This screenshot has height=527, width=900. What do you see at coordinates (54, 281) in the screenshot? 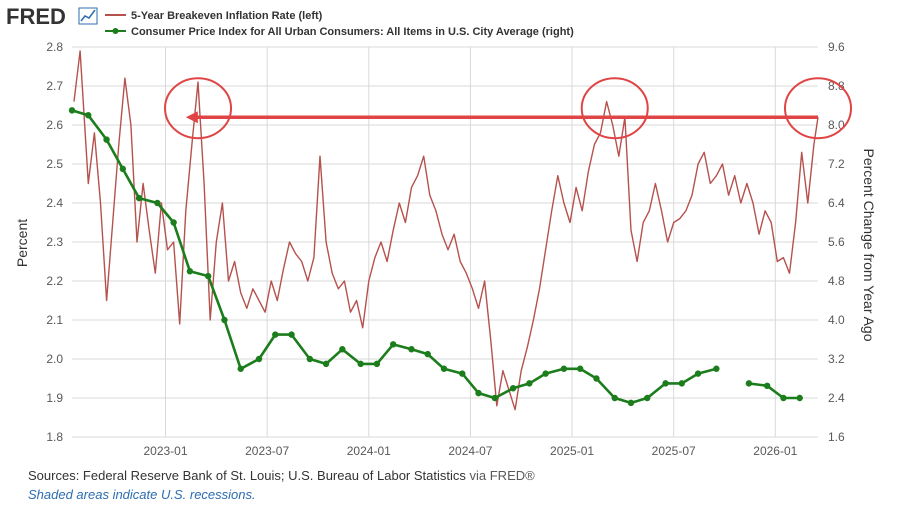
I see `left-tick-label: 2.2` at bounding box center [54, 281].